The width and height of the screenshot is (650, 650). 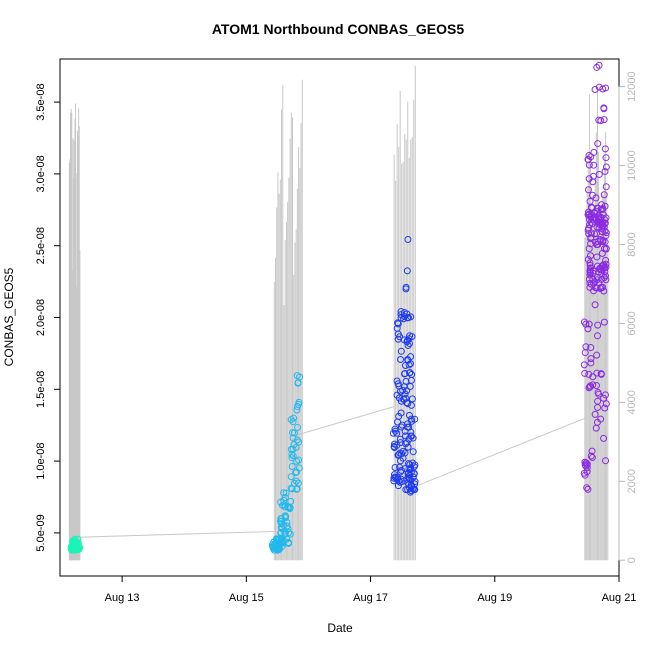 I want to click on y-tick-label: 3.0e-08, so click(x=41, y=173).